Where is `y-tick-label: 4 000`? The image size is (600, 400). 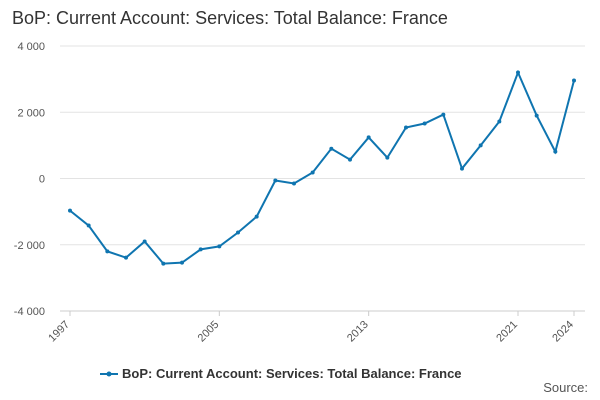
y-tick-label: 4 000 is located at coordinates (31, 47).